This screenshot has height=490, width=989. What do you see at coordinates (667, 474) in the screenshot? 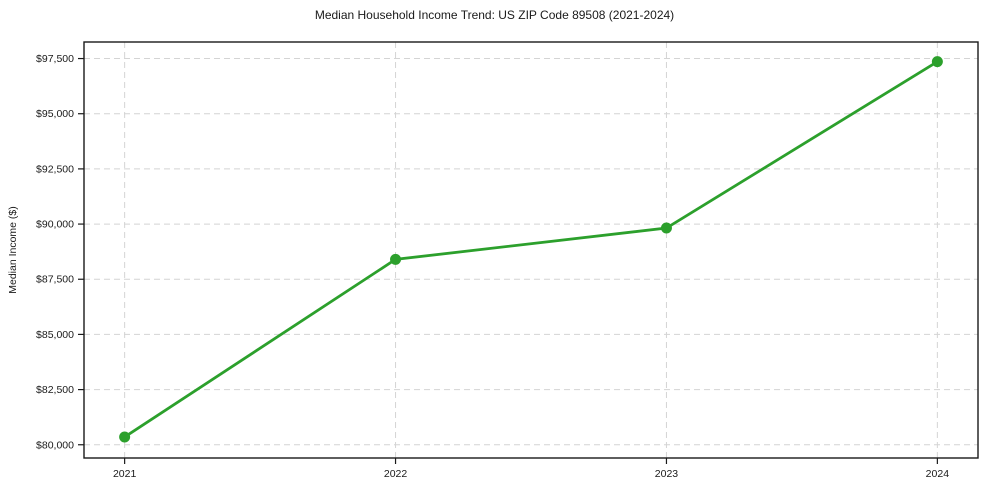
I see `x-tick-label: 2023` at bounding box center [667, 474].